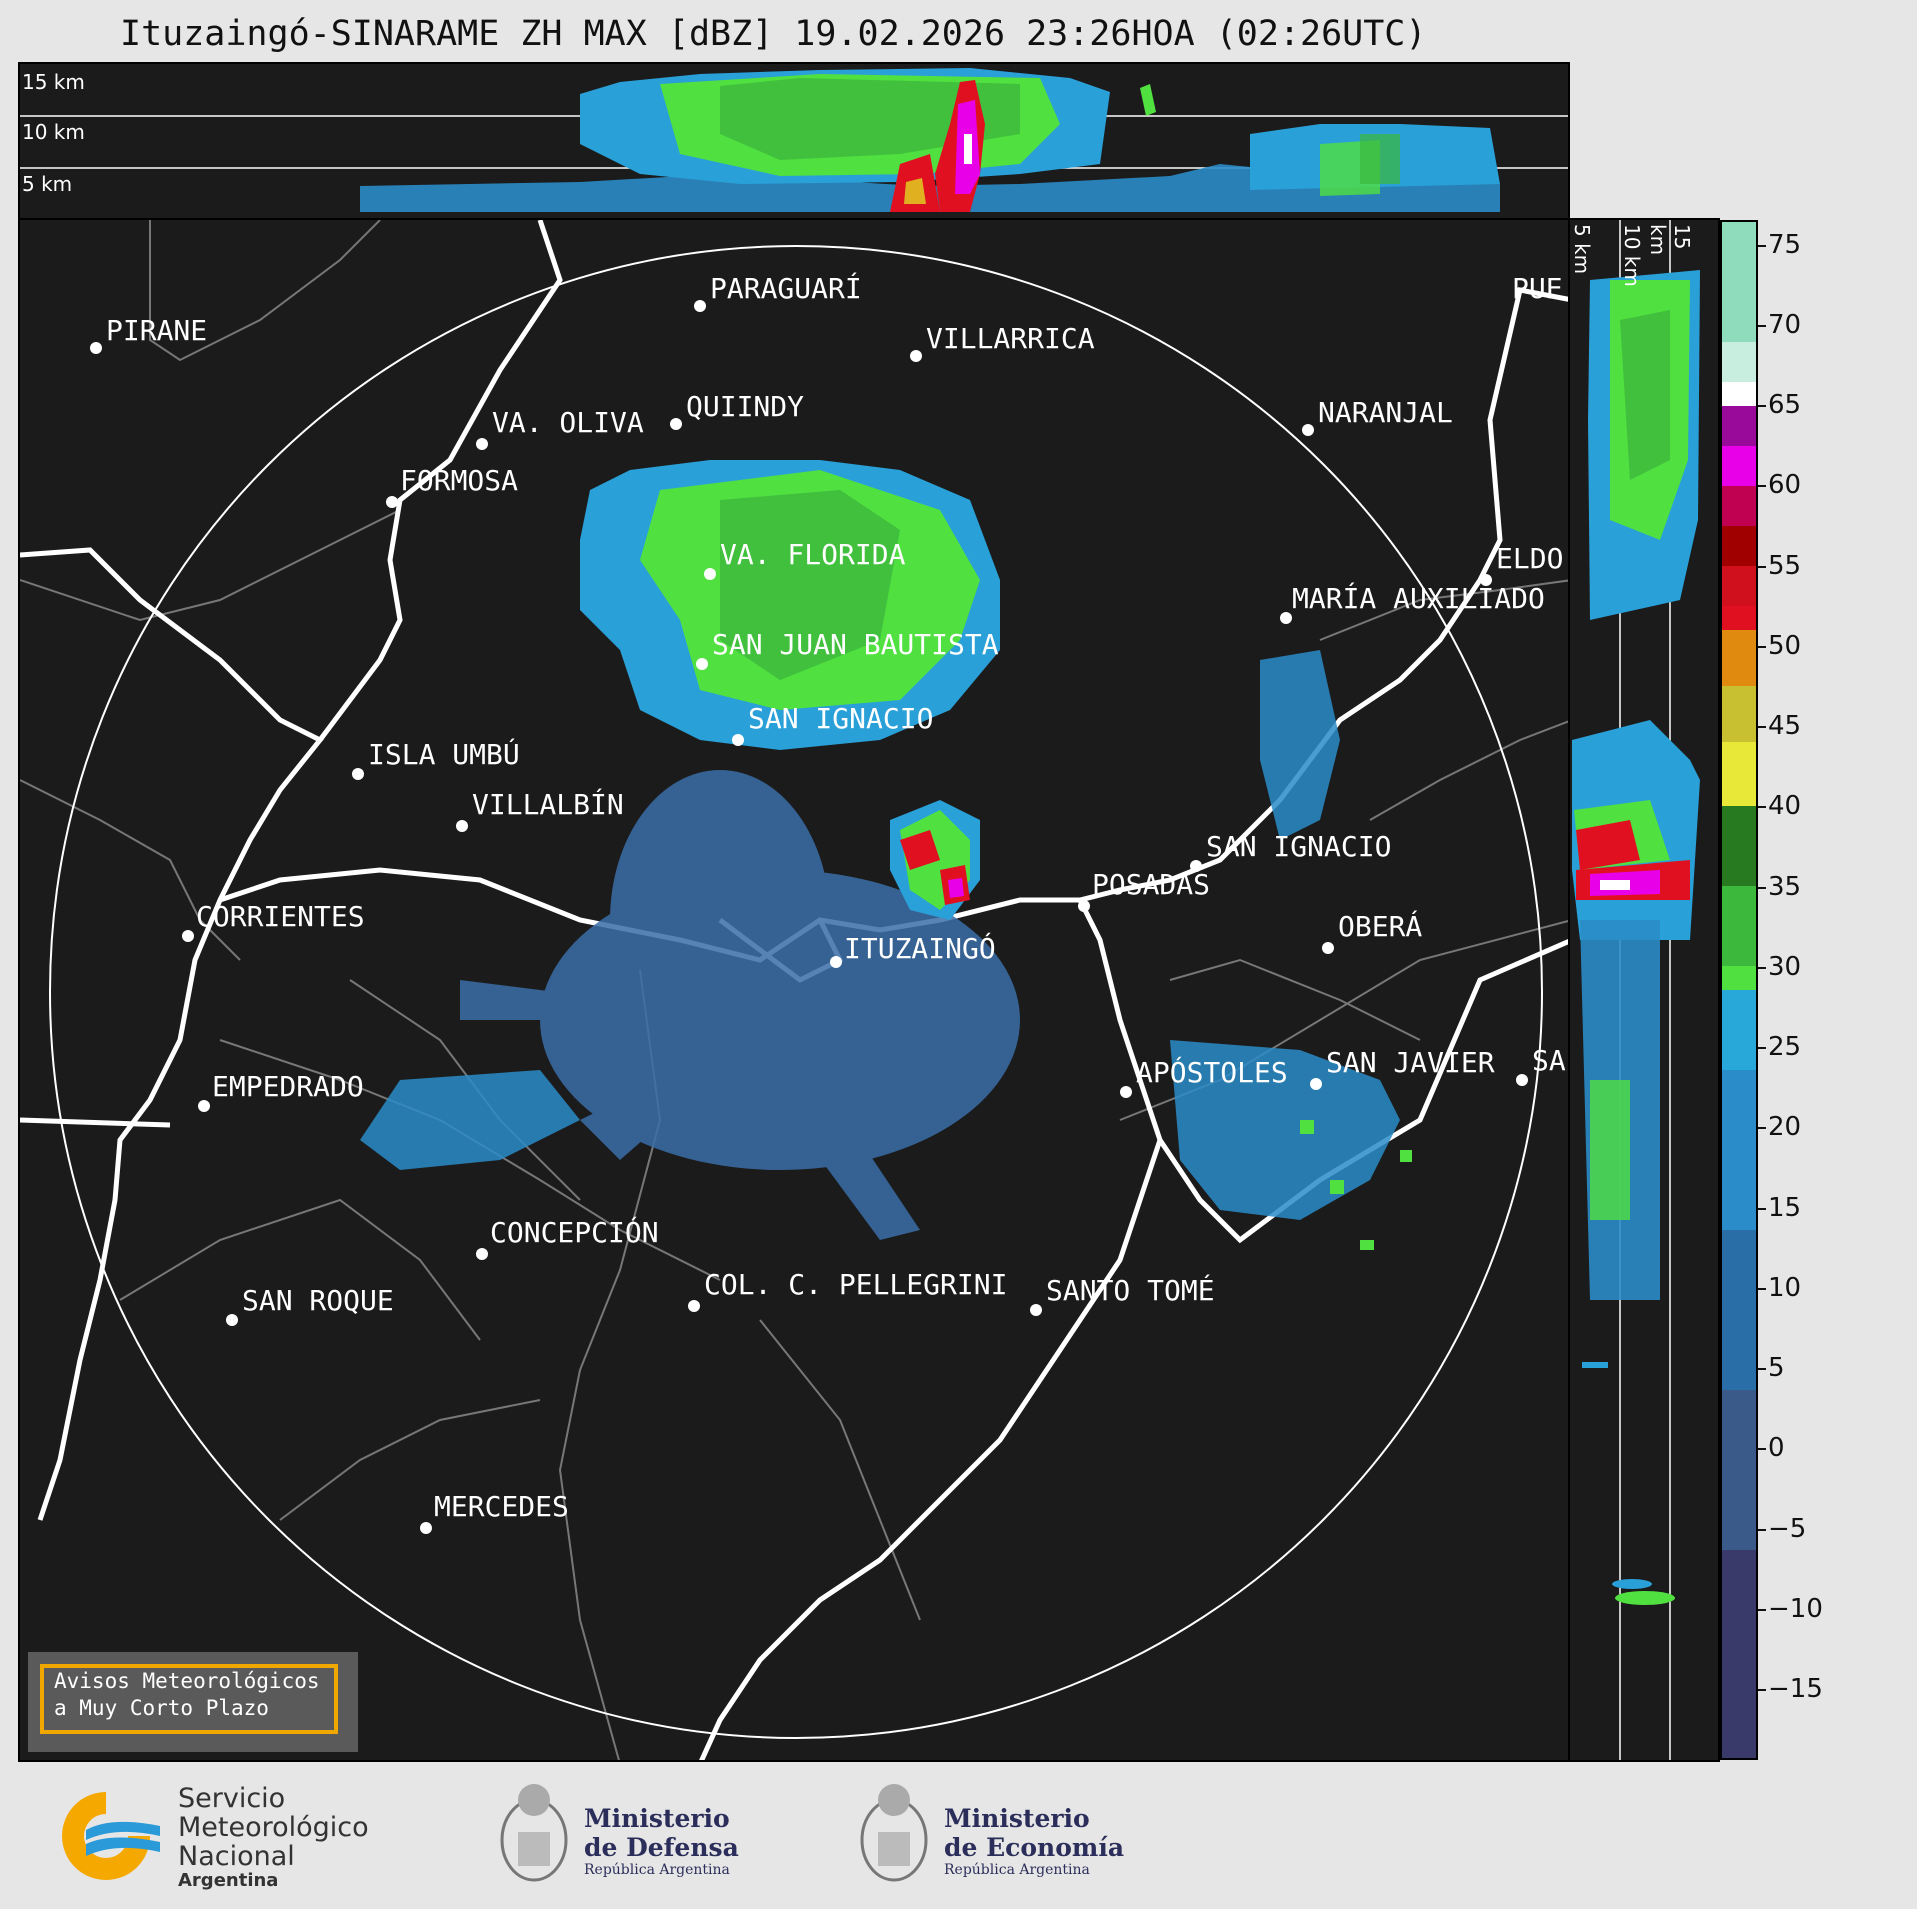 Image resolution: width=1917 pixels, height=1909 pixels. I want to click on city-label-quiindy: QUIINDY, so click(745, 406).